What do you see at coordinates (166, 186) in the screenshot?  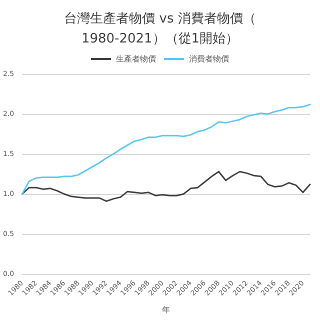 I see `line-series` at bounding box center [166, 186].